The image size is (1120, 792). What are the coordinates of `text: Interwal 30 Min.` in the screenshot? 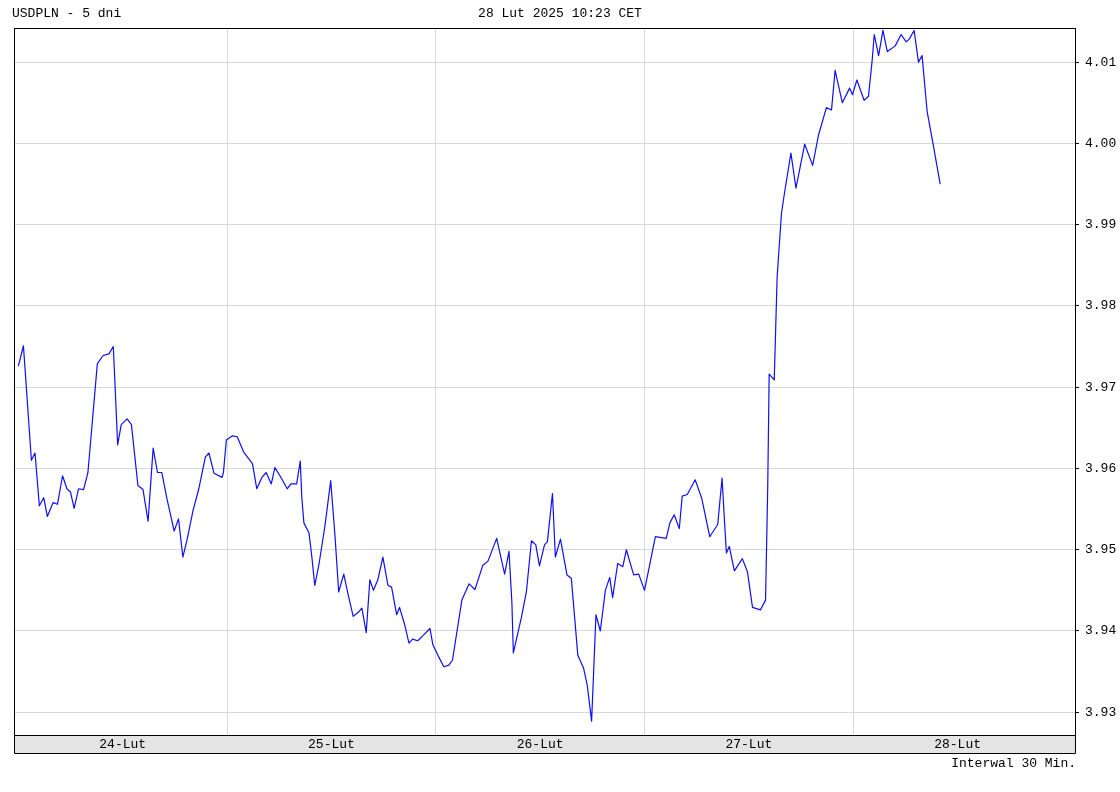 It's located at (1013, 763).